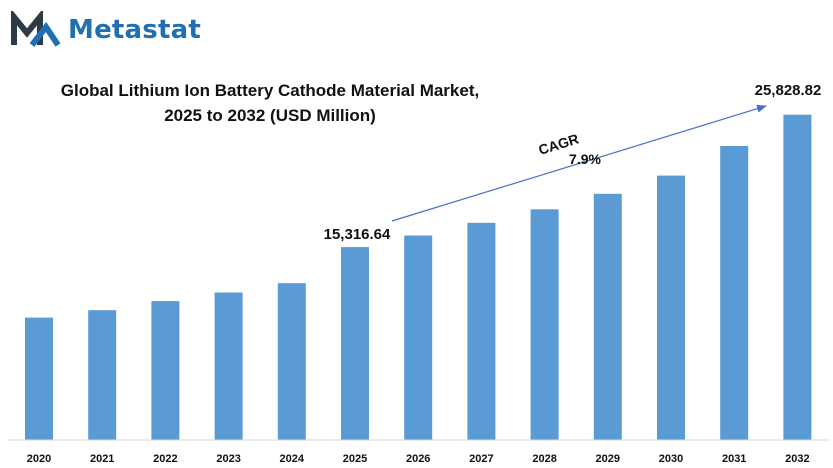 This screenshot has height=468, width=833. Describe the element at coordinates (544, 324) in the screenshot. I see `bar-2028` at that location.